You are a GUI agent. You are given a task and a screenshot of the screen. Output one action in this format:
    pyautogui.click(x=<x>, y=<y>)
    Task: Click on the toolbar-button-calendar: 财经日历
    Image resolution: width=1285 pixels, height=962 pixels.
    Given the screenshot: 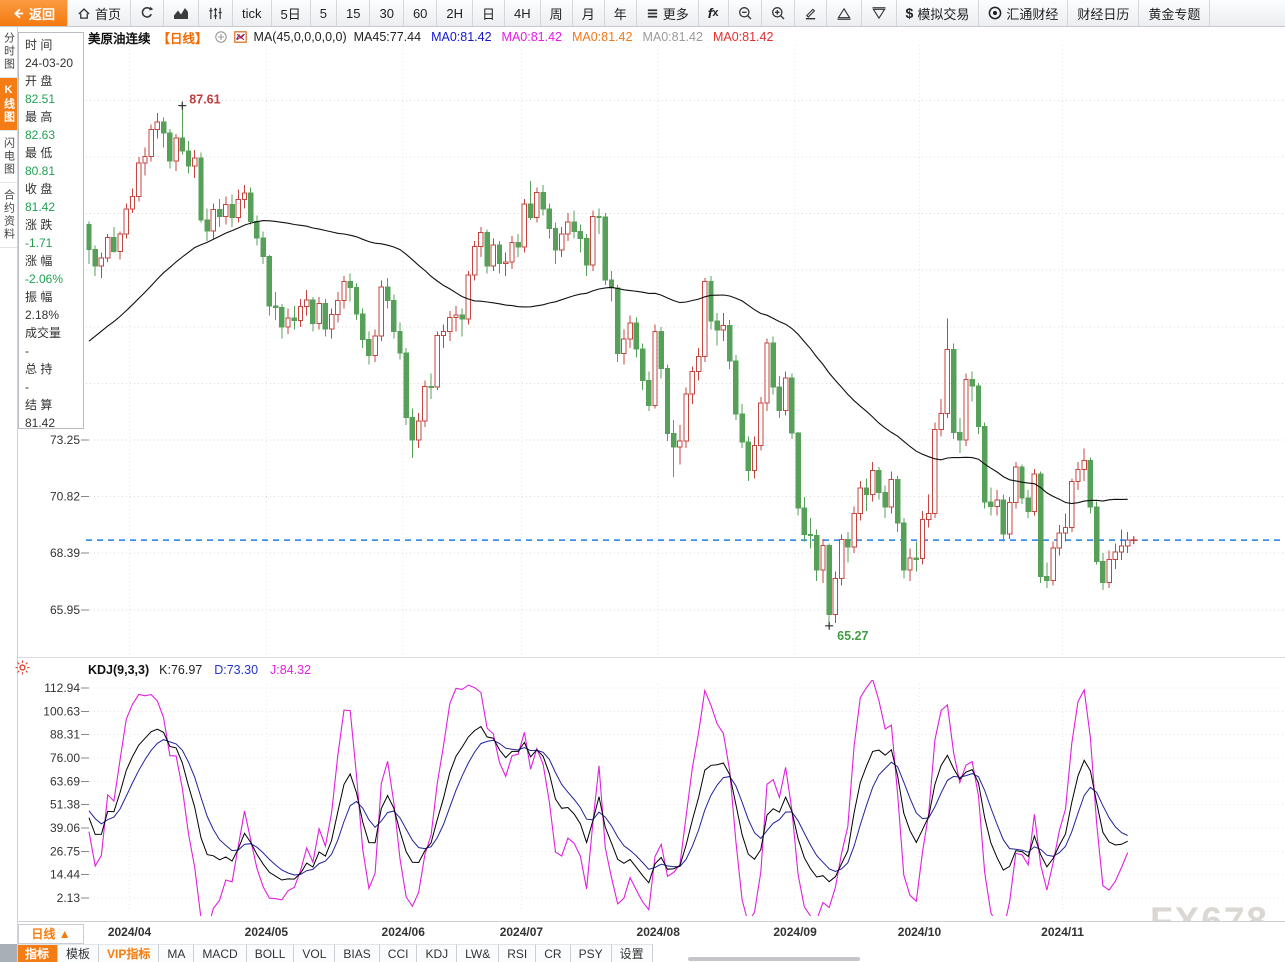 What is the action you would take?
    pyautogui.click(x=1104, y=13)
    